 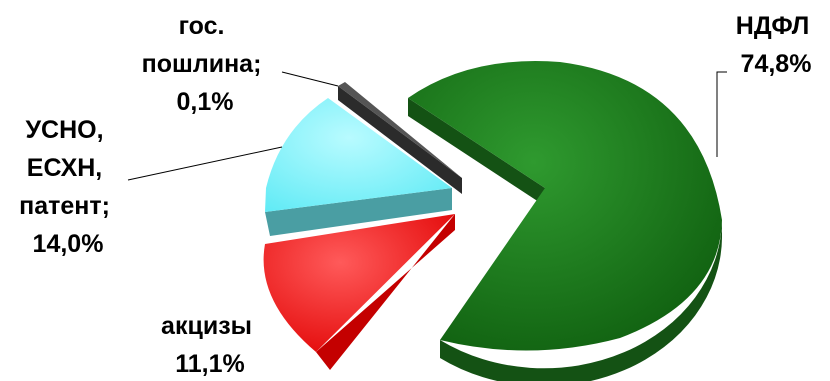 I want to click on label-ndfl-line: 74,8%, so click(x=776, y=64).